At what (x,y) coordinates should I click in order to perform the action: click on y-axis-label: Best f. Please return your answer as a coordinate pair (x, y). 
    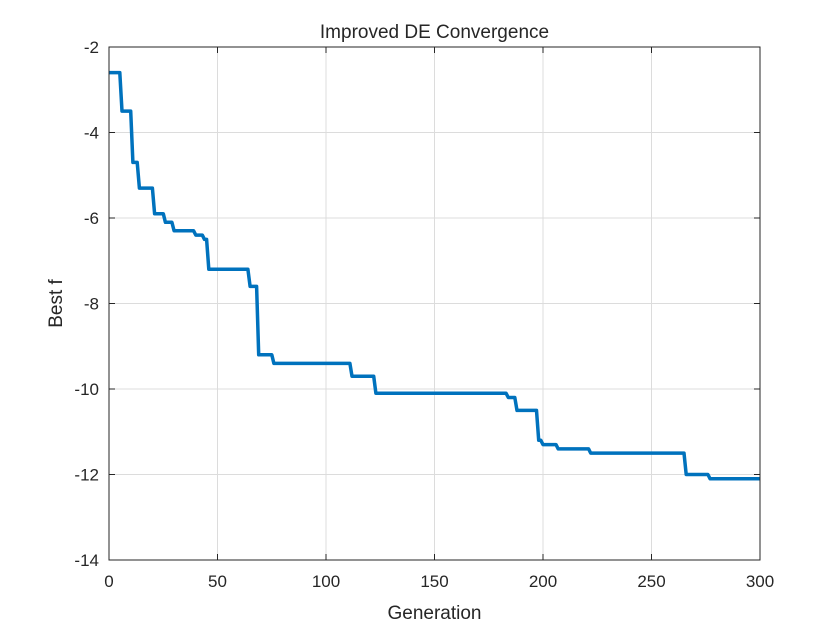
    Looking at the image, I should click on (56, 302).